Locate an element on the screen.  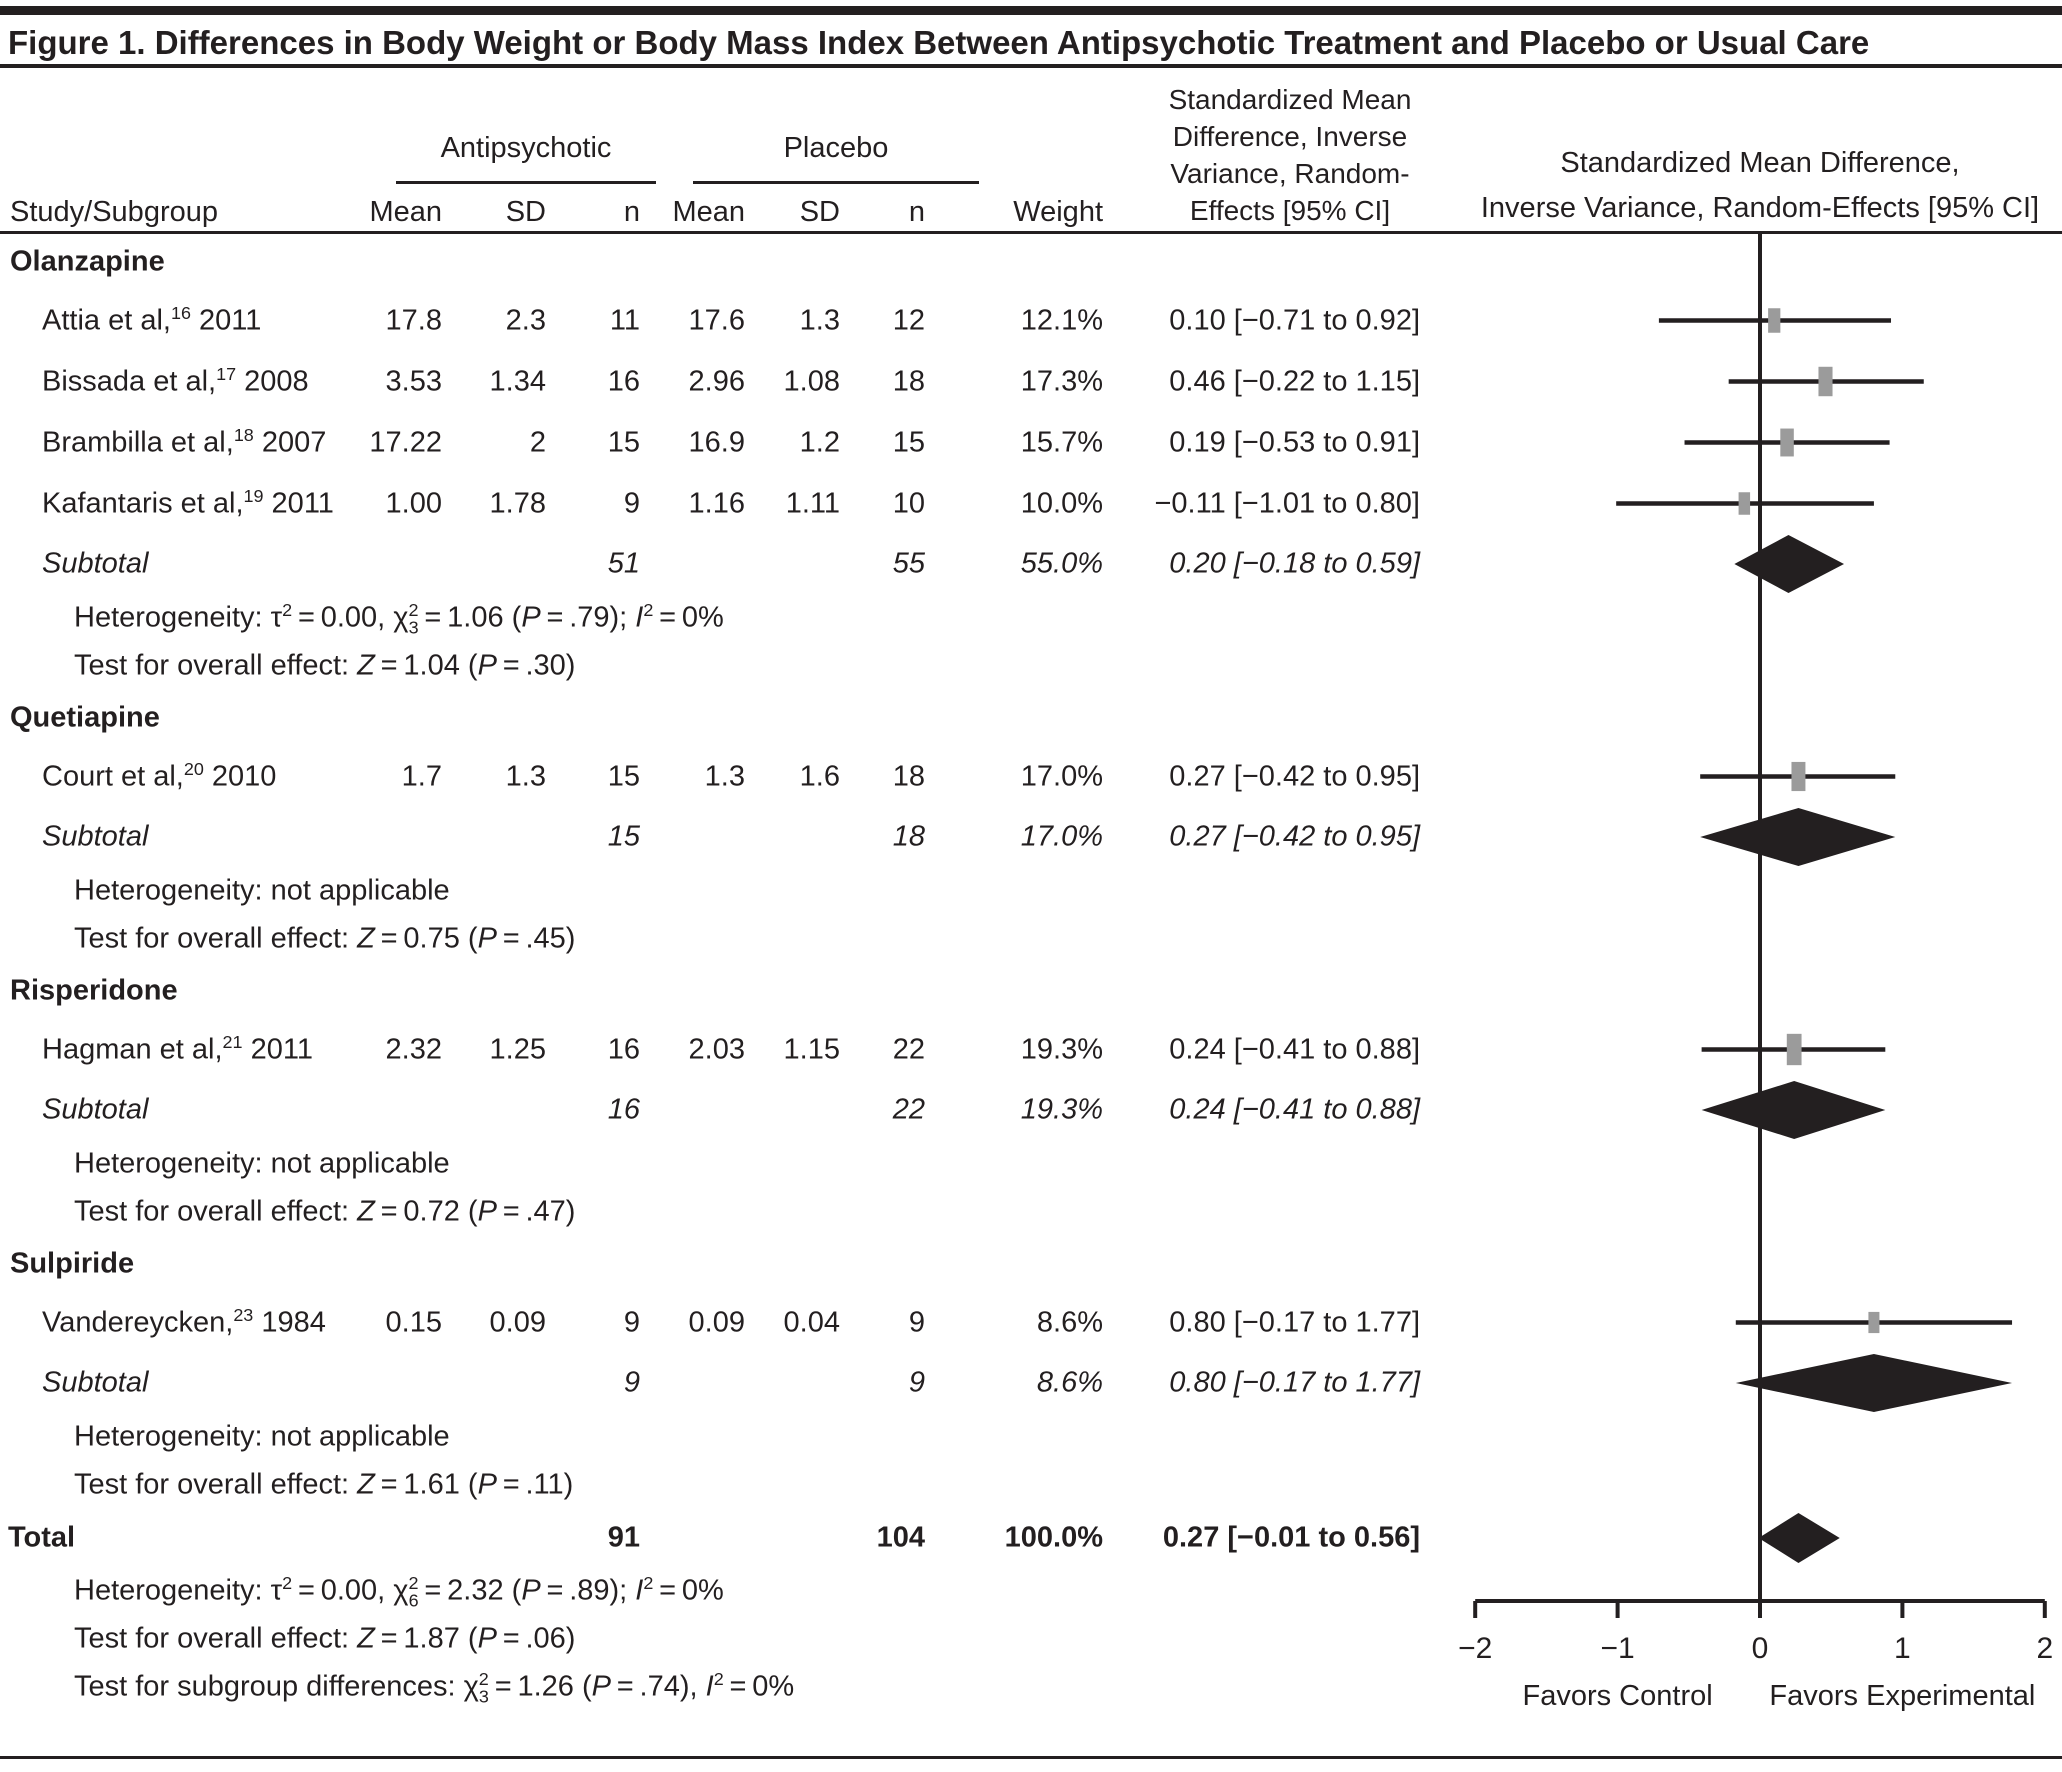
column-header-n-treatment: n is located at coordinates (631, 212).